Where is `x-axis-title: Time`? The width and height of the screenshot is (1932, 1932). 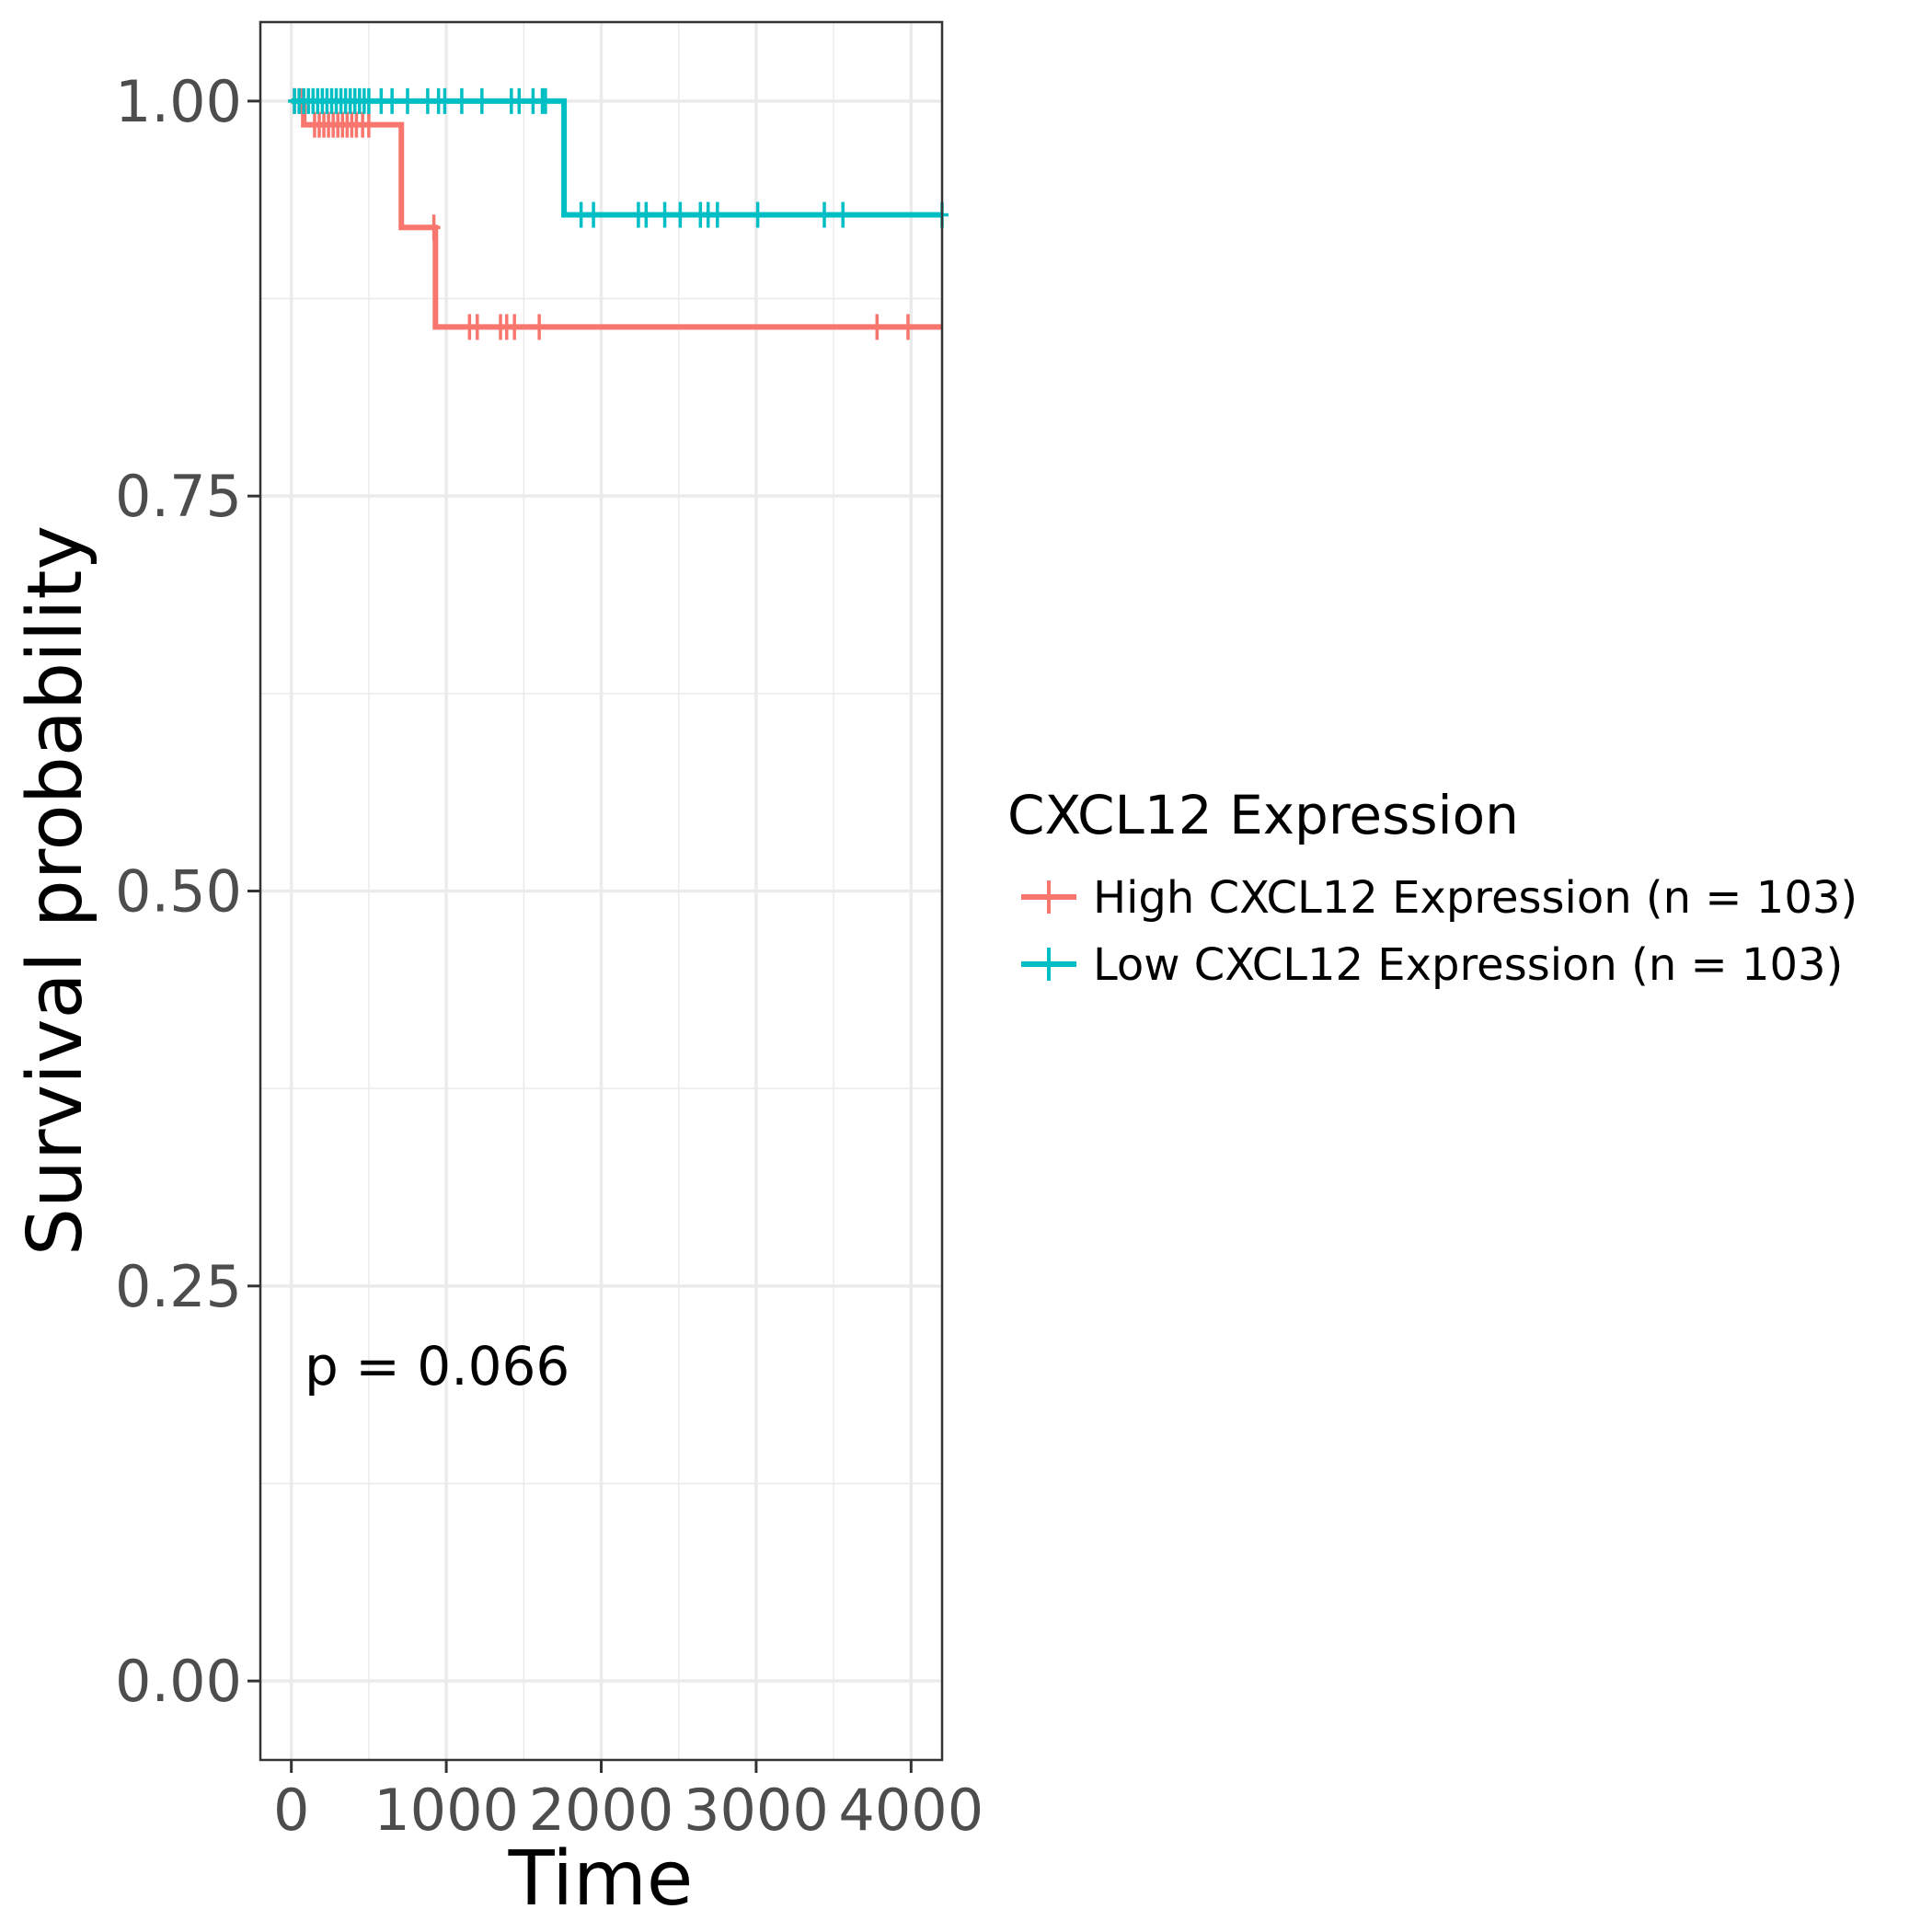
x-axis-title: Time is located at coordinates (601, 1879).